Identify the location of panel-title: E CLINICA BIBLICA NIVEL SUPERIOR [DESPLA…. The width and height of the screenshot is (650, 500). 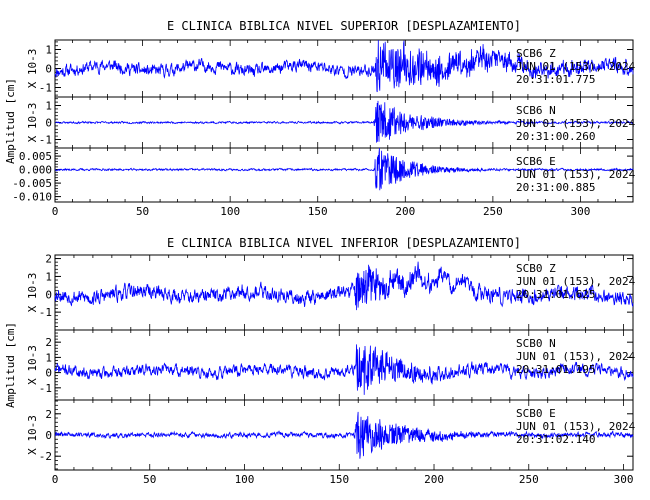
(344, 26).